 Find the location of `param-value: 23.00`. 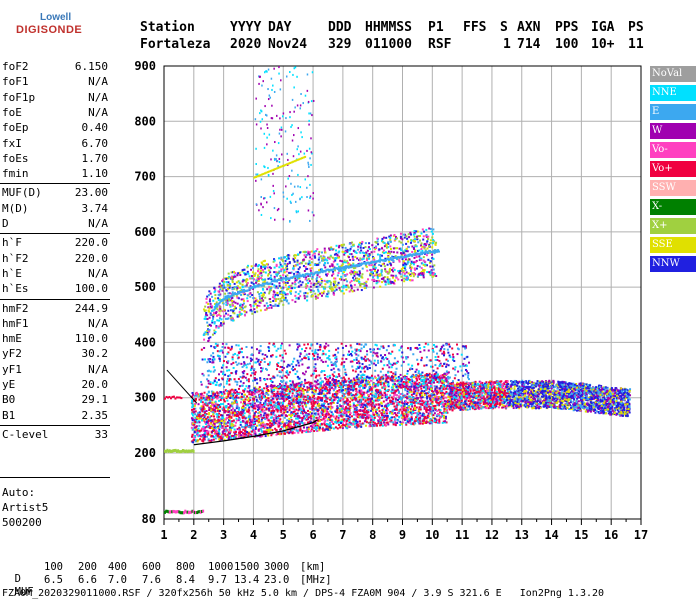

param-value: 23.00 is located at coordinates (91, 193).